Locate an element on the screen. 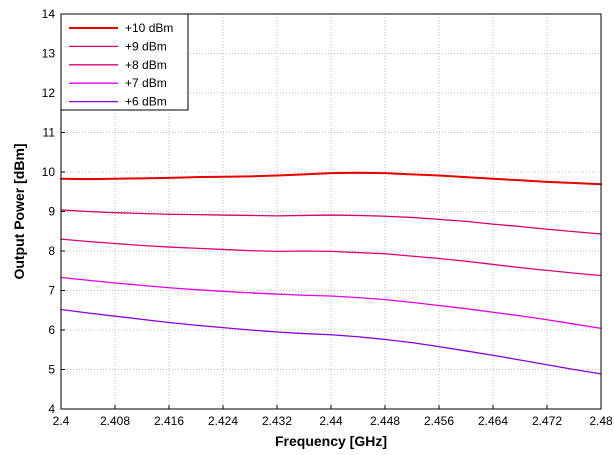  y-tick-label: 14 is located at coordinates (49, 14).